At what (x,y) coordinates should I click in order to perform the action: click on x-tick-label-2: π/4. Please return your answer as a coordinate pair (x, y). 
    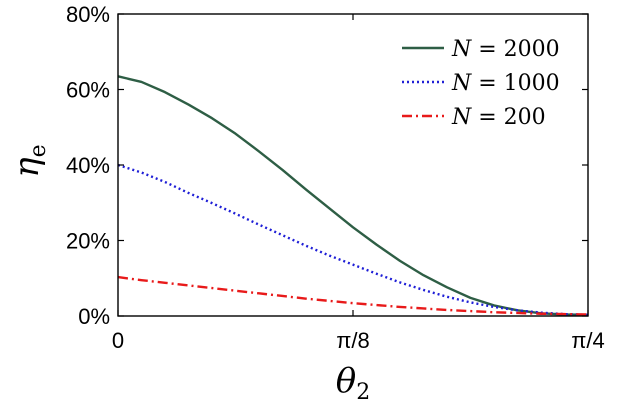
    Looking at the image, I should click on (588, 340).